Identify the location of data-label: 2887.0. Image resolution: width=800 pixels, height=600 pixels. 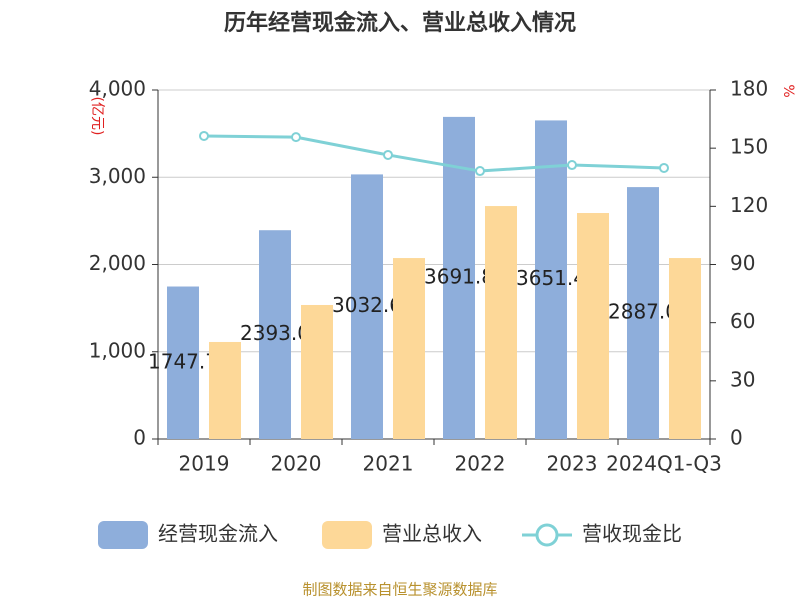
(643, 312).